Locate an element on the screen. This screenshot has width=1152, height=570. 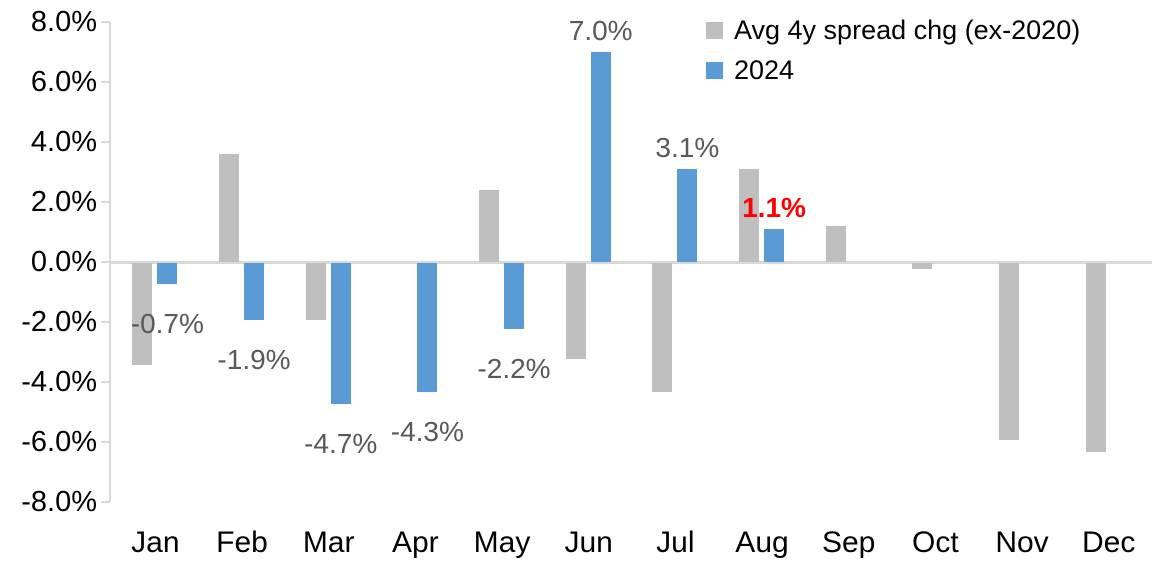
y-tick-label: -2.0% is located at coordinates (59, 322).